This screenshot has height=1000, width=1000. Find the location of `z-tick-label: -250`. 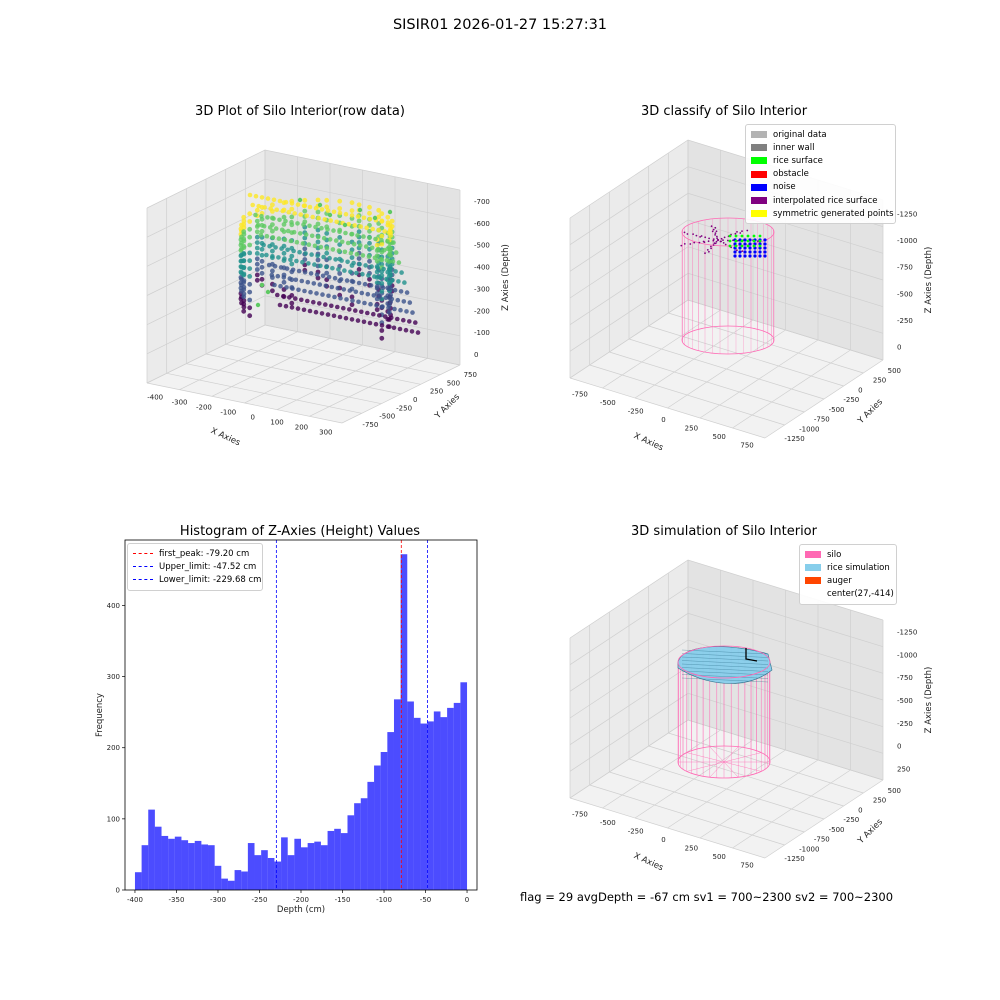

z-tick-label: -250 is located at coordinates (905, 724).